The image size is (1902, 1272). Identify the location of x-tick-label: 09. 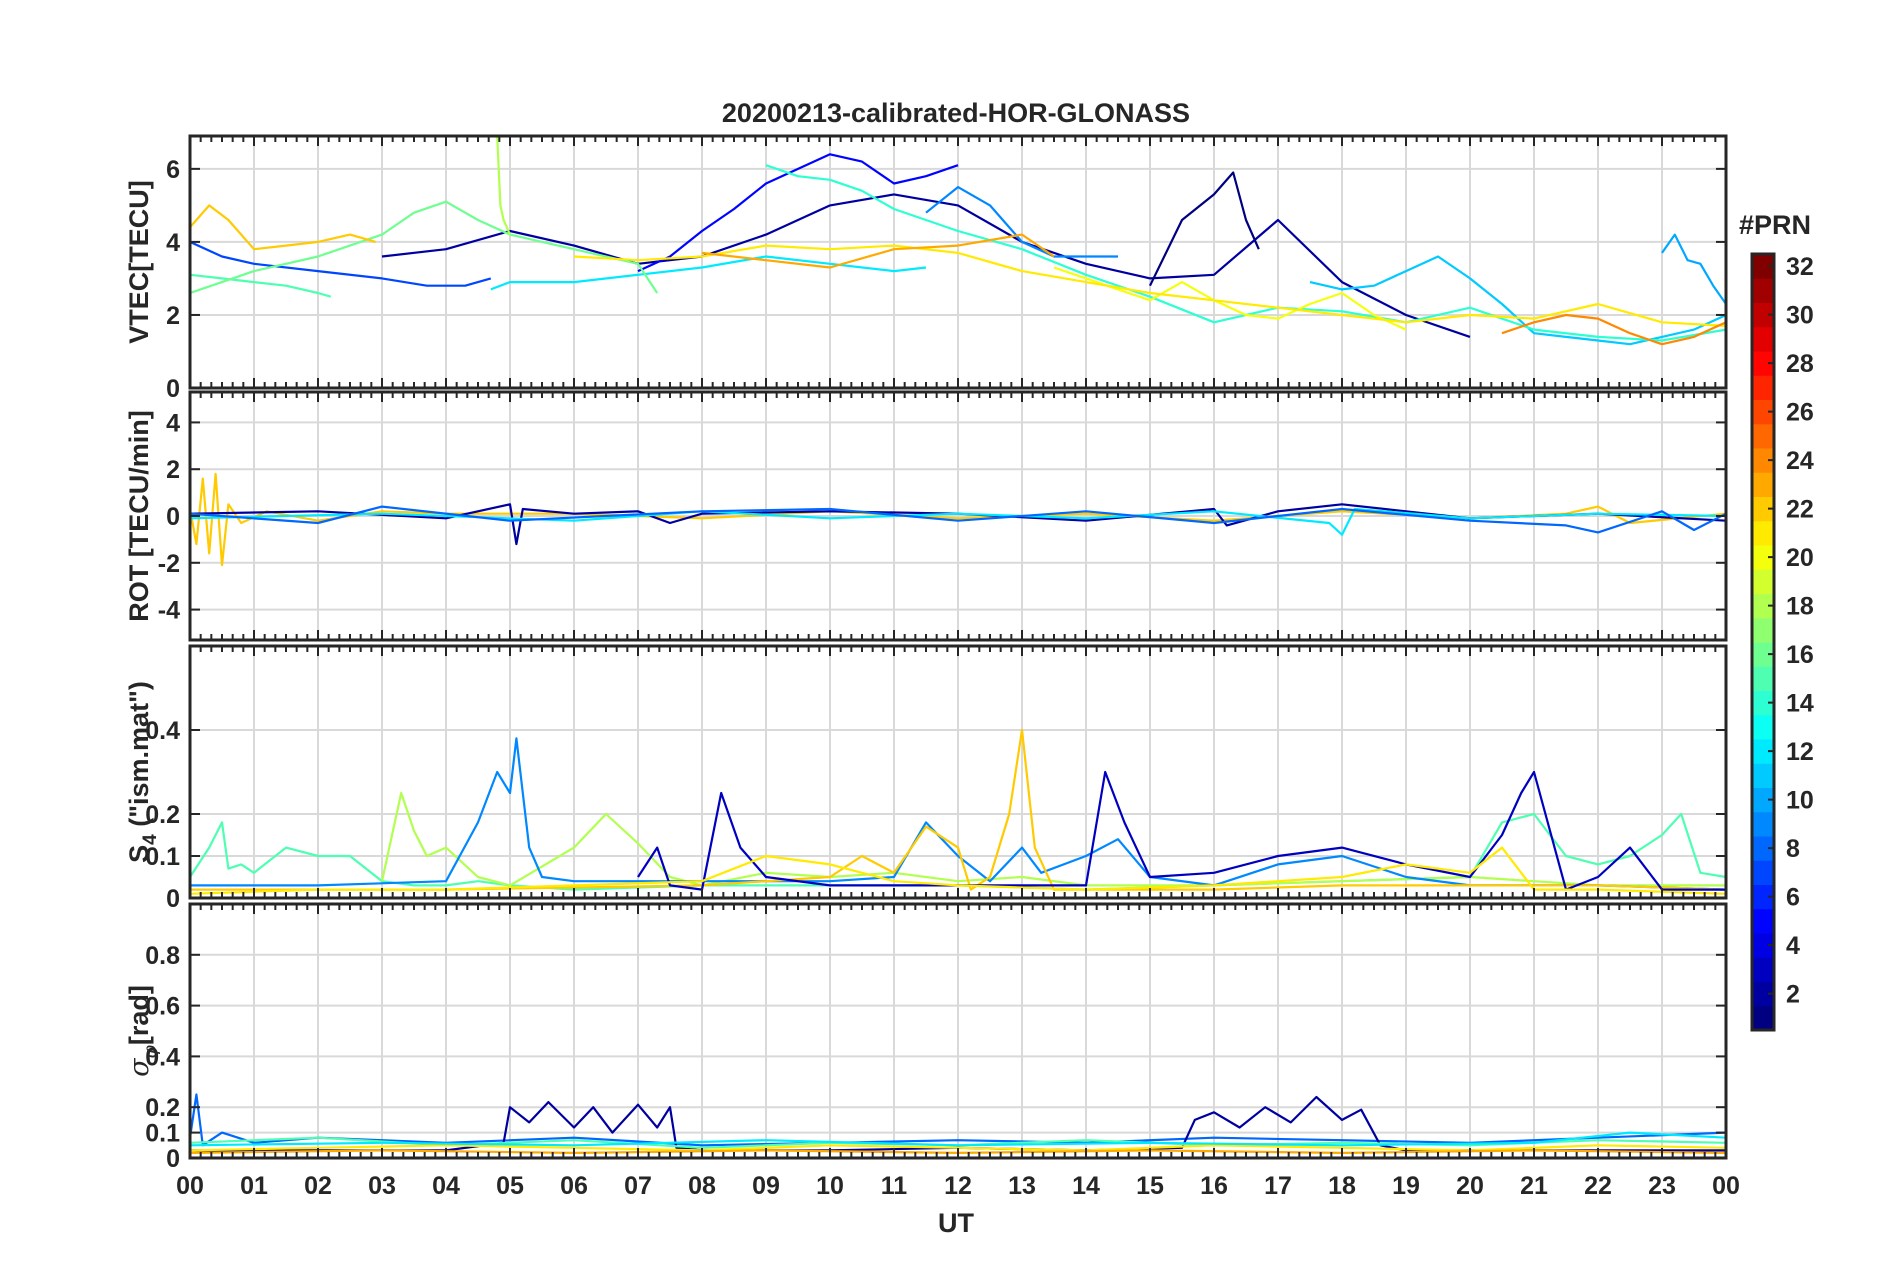
(766, 1186).